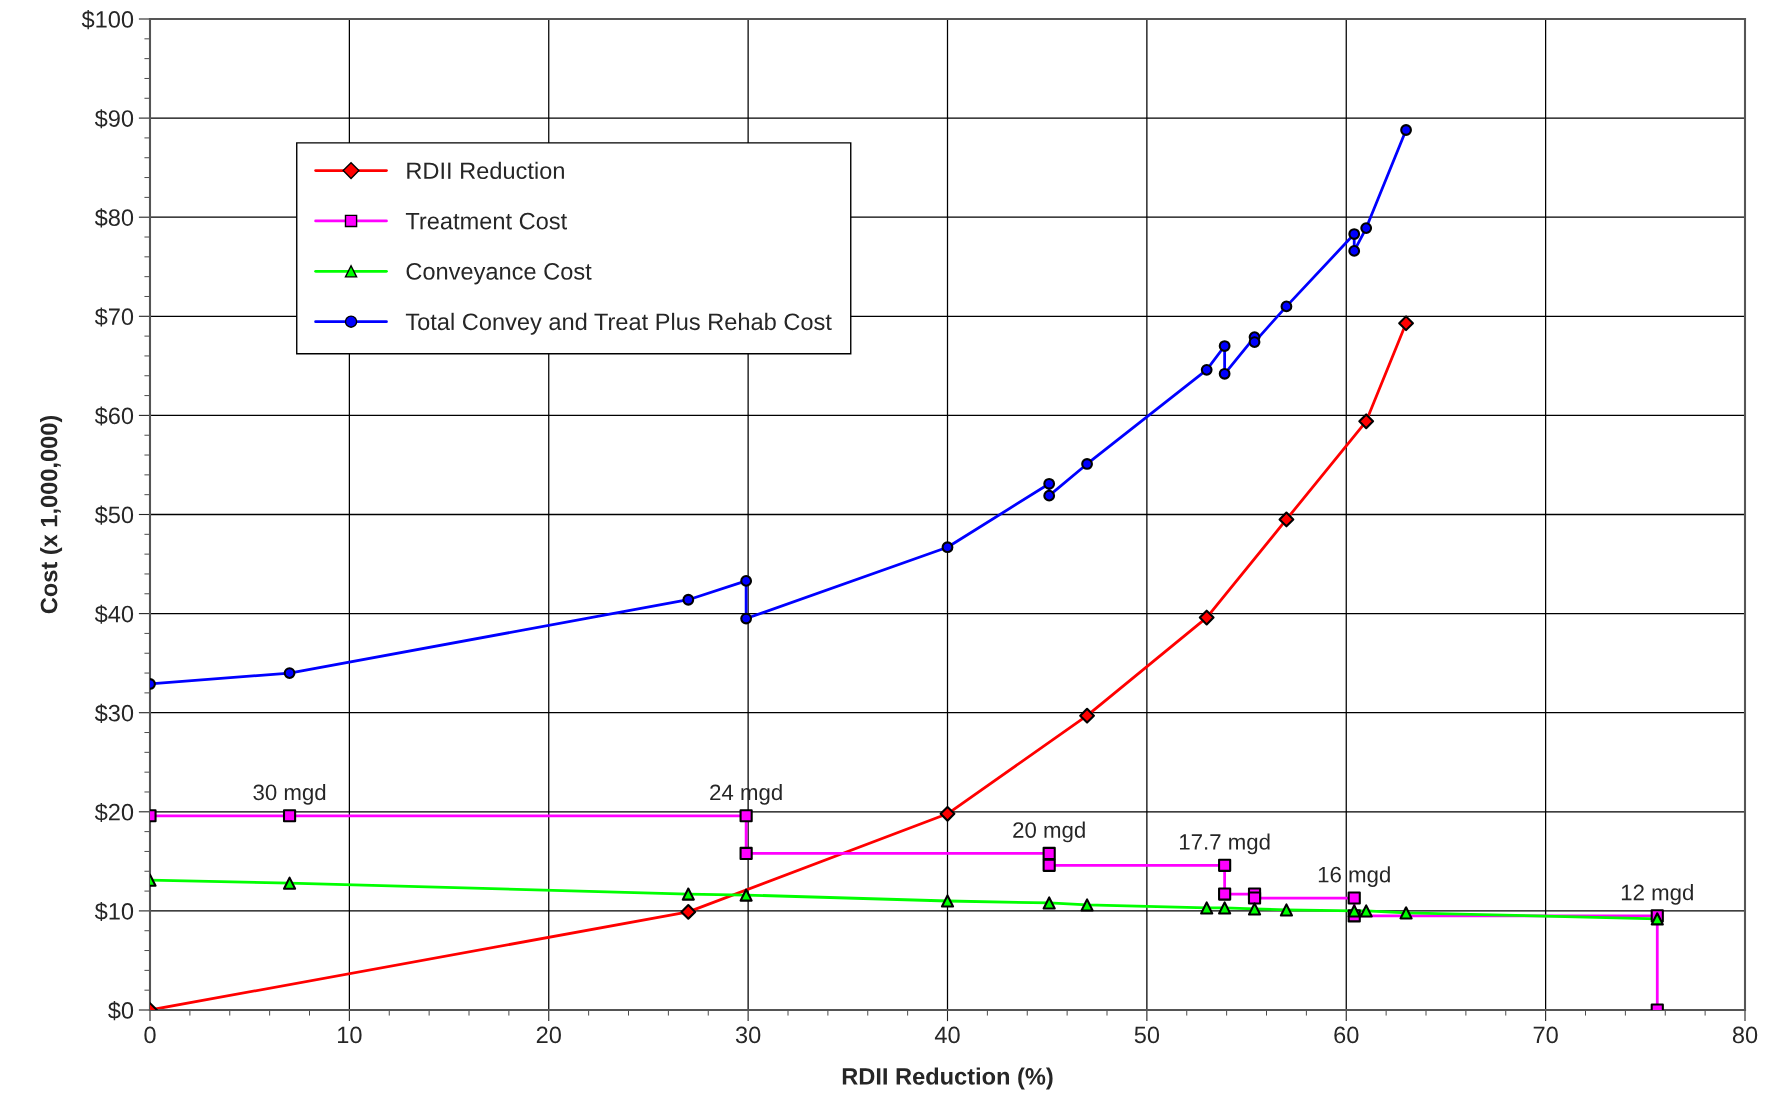 The width and height of the screenshot is (1780, 1116). What do you see at coordinates (499, 274) in the screenshot?
I see `legend-label: Conveyance Cost` at bounding box center [499, 274].